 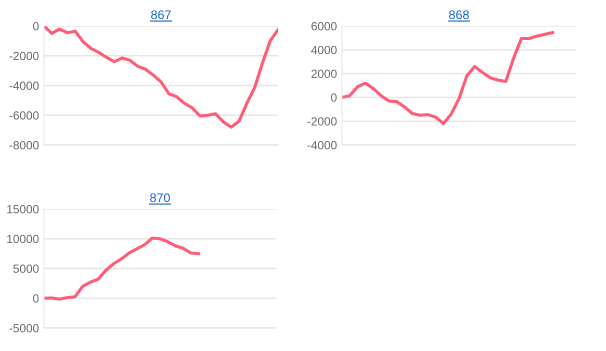 What do you see at coordinates (161, 15) in the screenshot?
I see `chart-title: 867` at bounding box center [161, 15].